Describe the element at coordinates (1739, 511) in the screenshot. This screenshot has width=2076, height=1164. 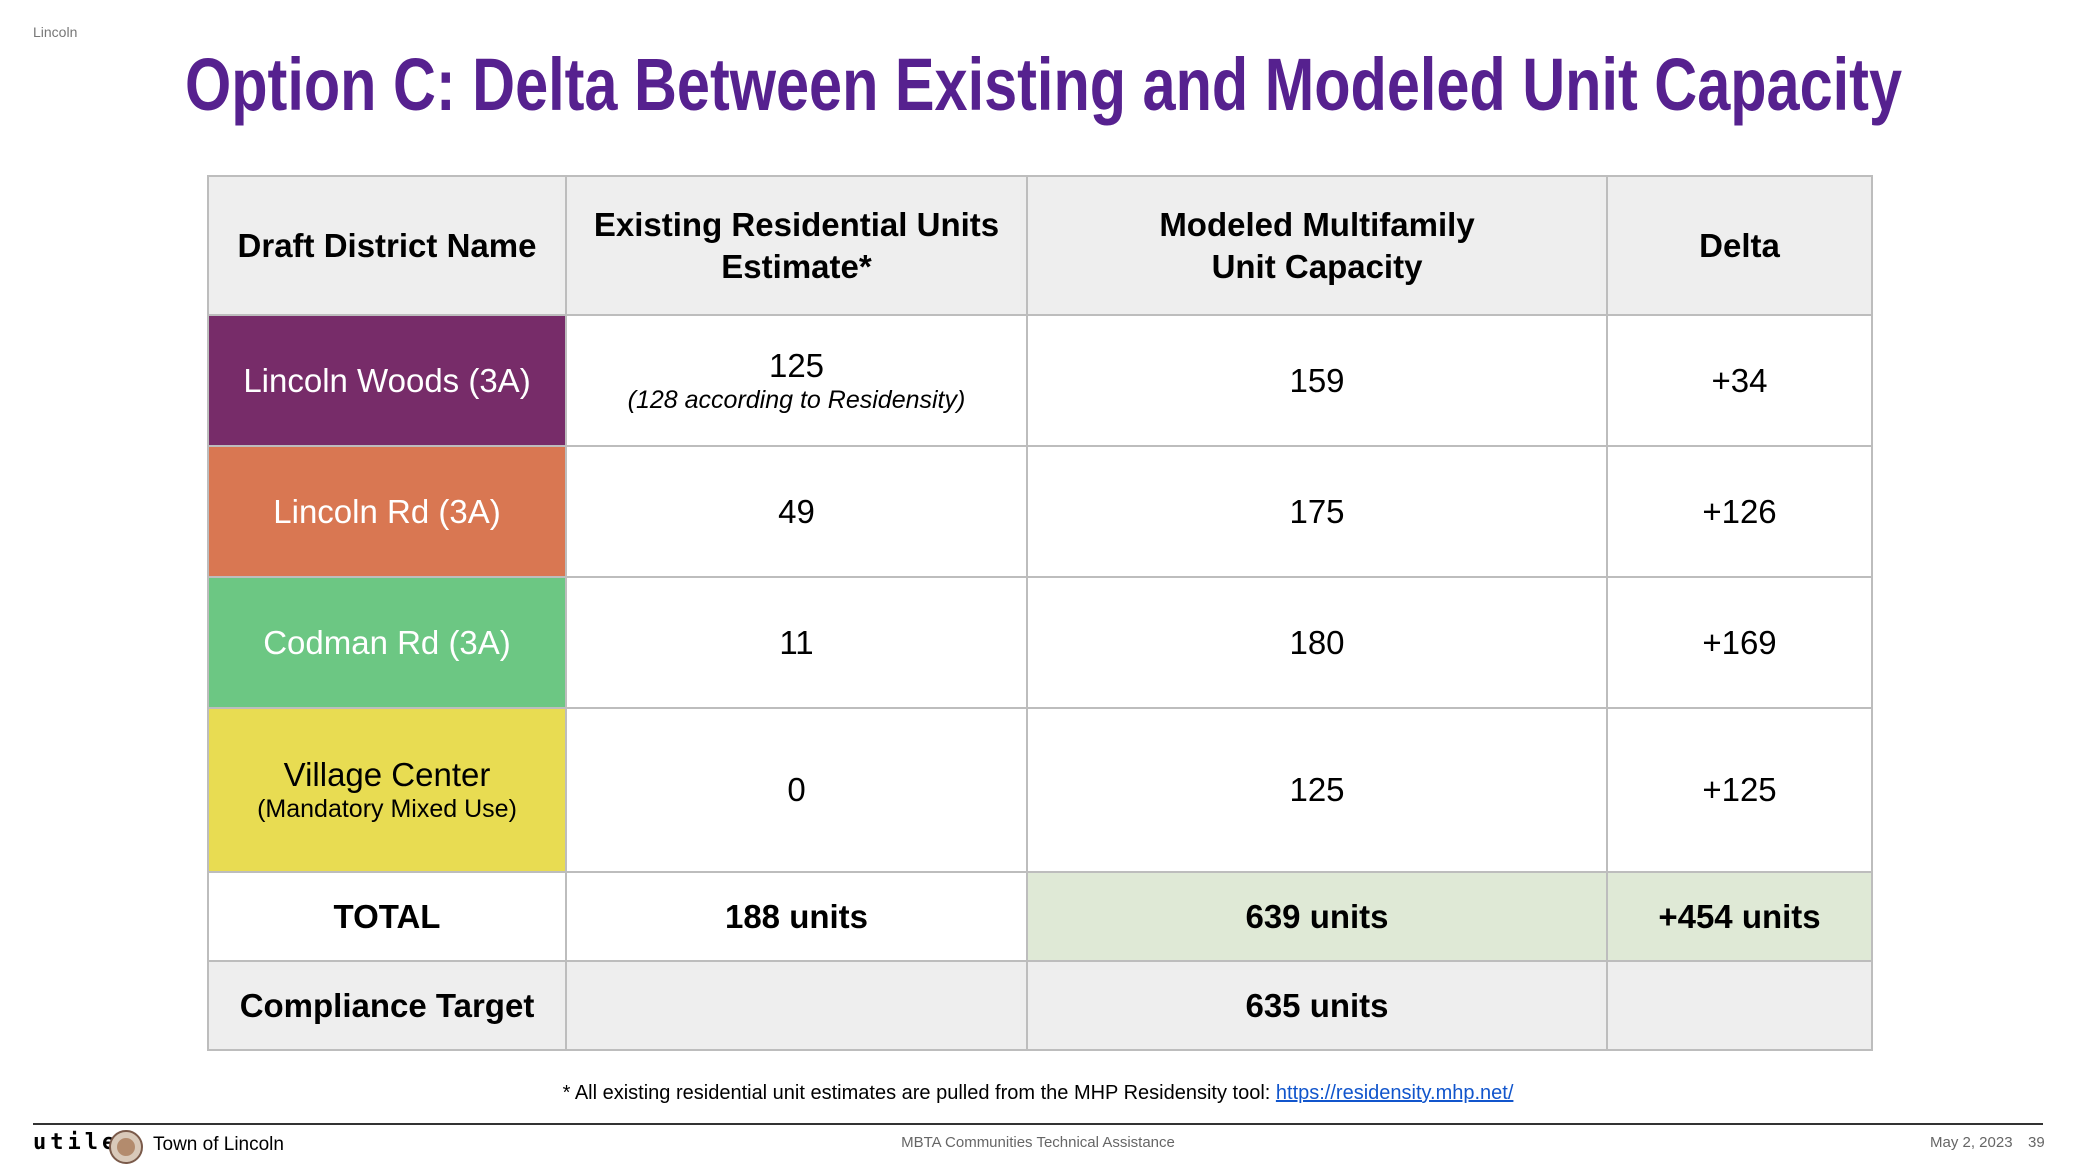
I see `delta: +126` at that location.